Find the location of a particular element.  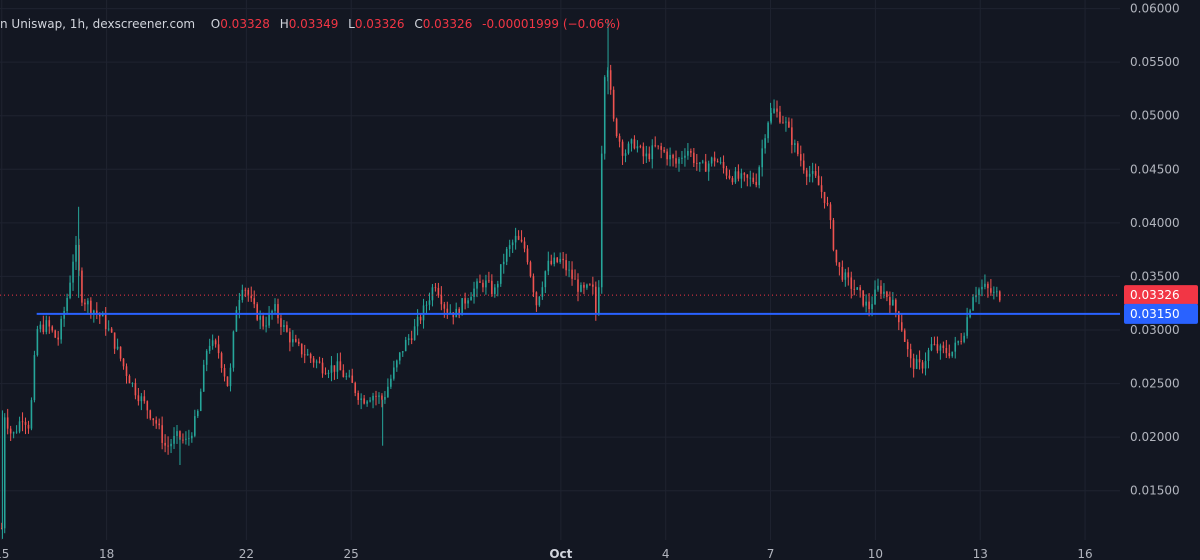

time-tick-label: 13 is located at coordinates (980, 553).